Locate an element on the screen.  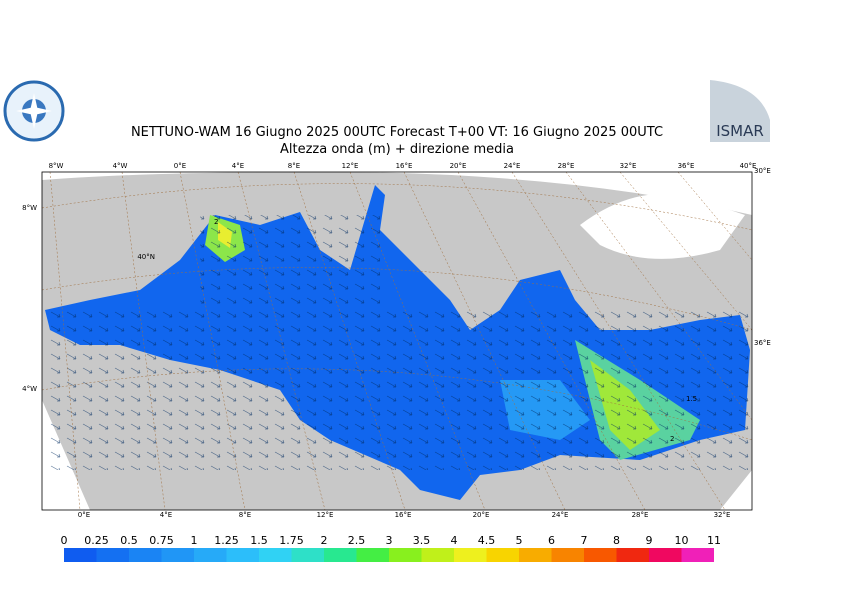
colorbar-label: 0.75 is located at coordinates (161, 540).